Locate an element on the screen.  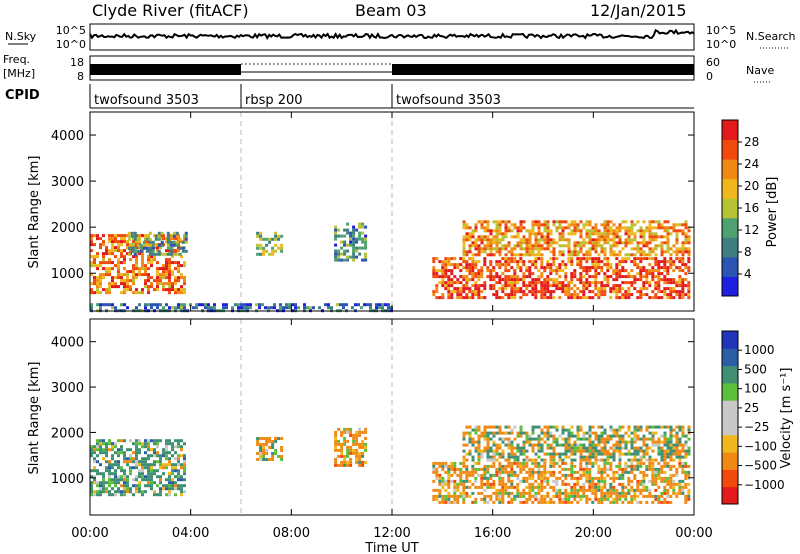
cpid-segment-label: twofsound 3503 is located at coordinates (448, 100).